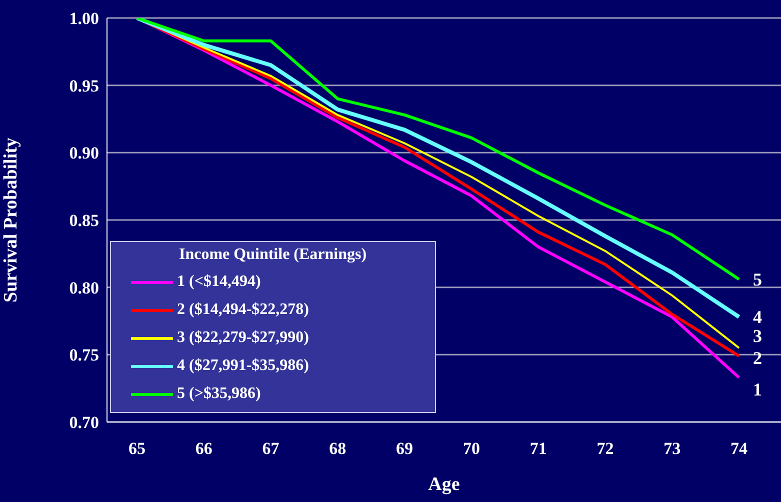 The width and height of the screenshot is (781, 502). Describe the element at coordinates (672, 448) in the screenshot. I see `x-tick-label: 73` at that location.